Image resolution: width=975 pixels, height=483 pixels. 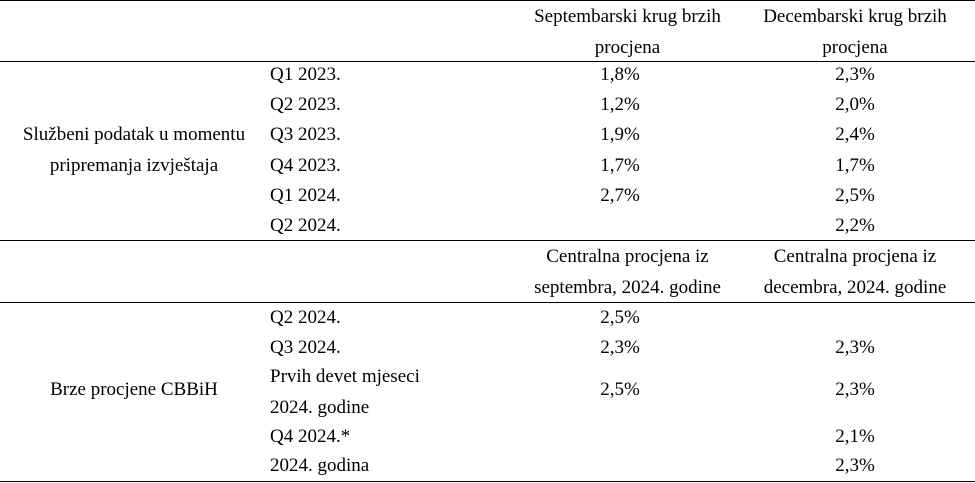 What do you see at coordinates (627, 32) in the screenshot?
I see `header-september-round: Septembarski krug brzih procjena` at bounding box center [627, 32].